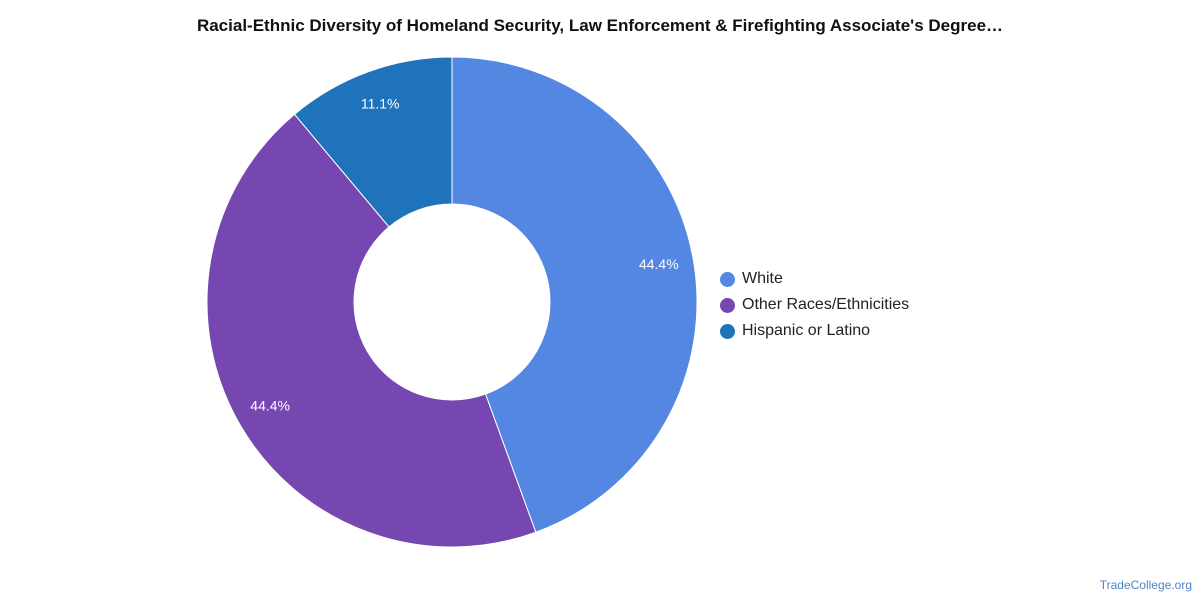 This screenshot has height=600, width=1200. What do you see at coordinates (1145, 585) in the screenshot?
I see `source-watermark: TradeCollege.org` at bounding box center [1145, 585].